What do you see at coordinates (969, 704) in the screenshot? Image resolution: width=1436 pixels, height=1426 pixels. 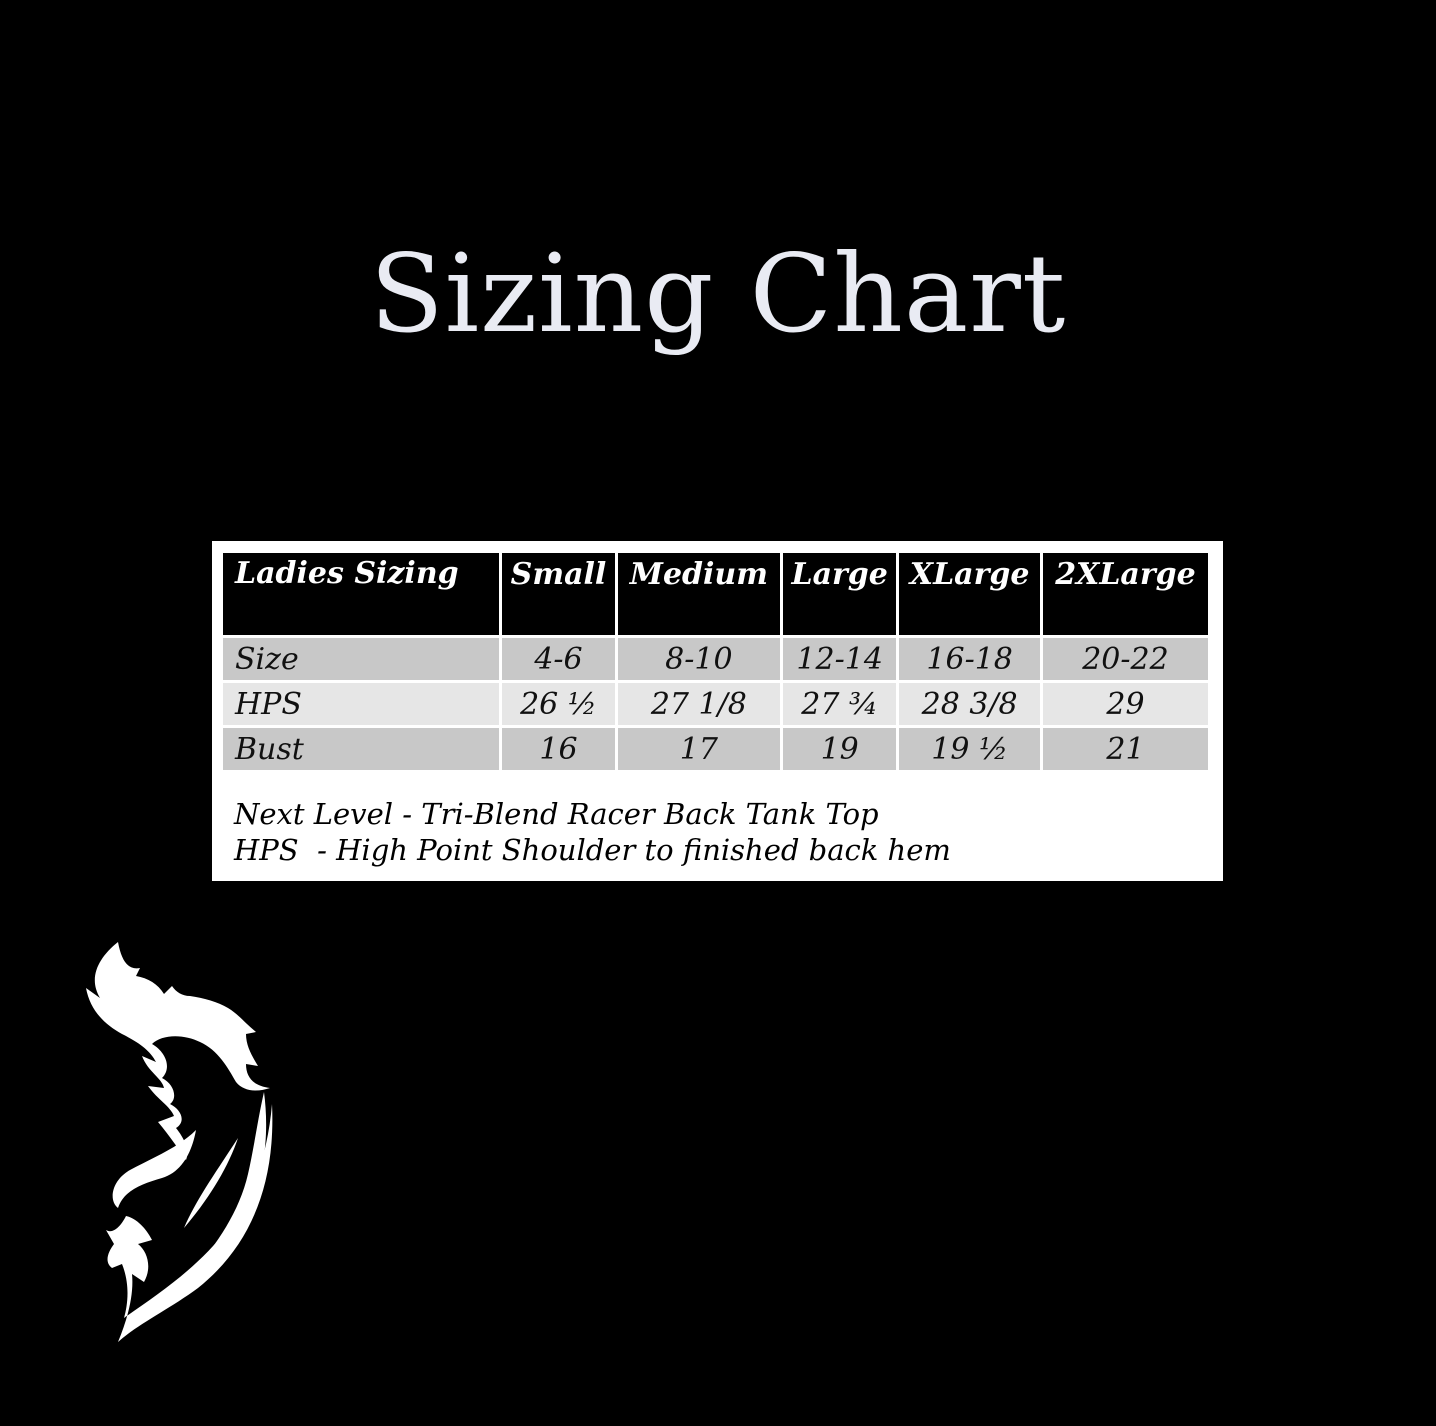 I see `table-cell: 28 3/8` at bounding box center [969, 704].